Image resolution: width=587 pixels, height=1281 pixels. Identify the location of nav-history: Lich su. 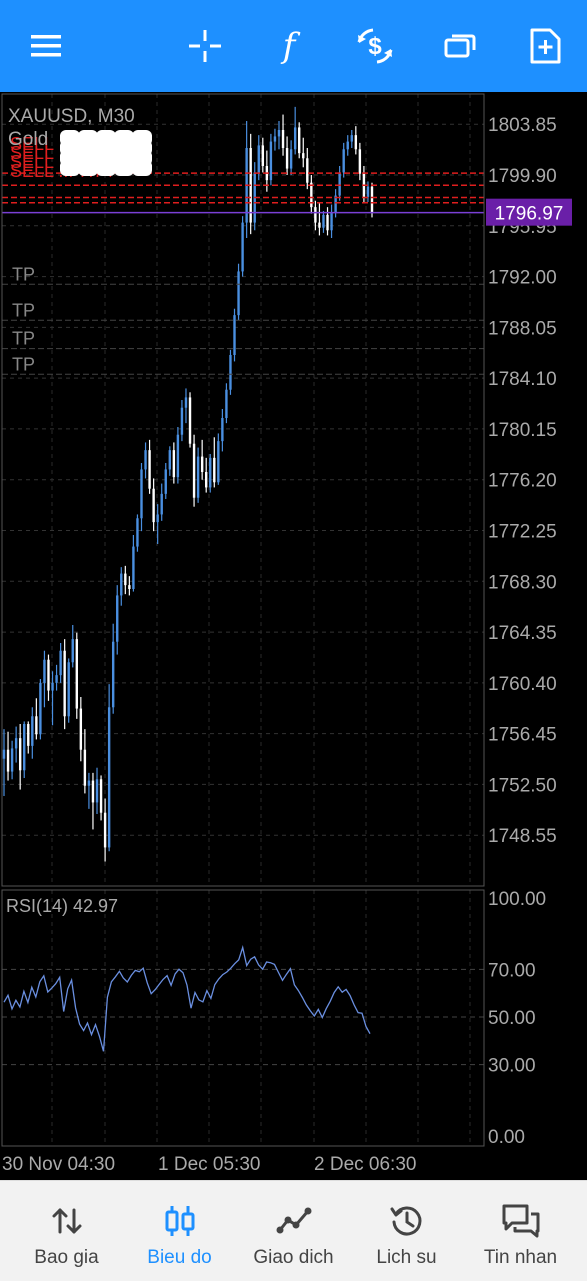
(406, 1231).